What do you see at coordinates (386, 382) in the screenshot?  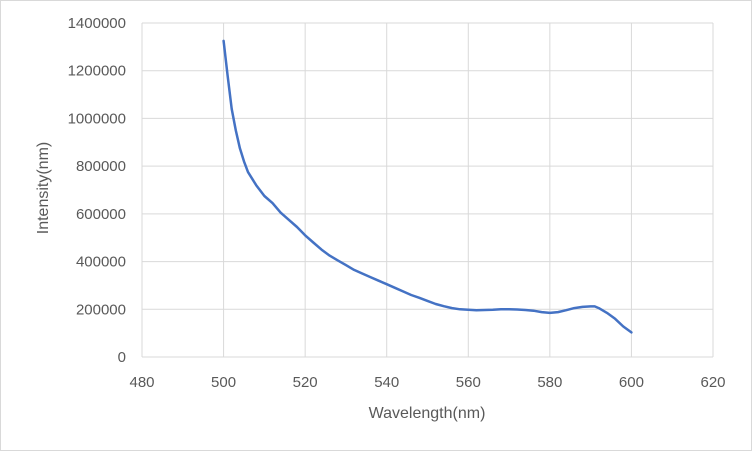 I see `x-tick-label: 540` at bounding box center [386, 382].